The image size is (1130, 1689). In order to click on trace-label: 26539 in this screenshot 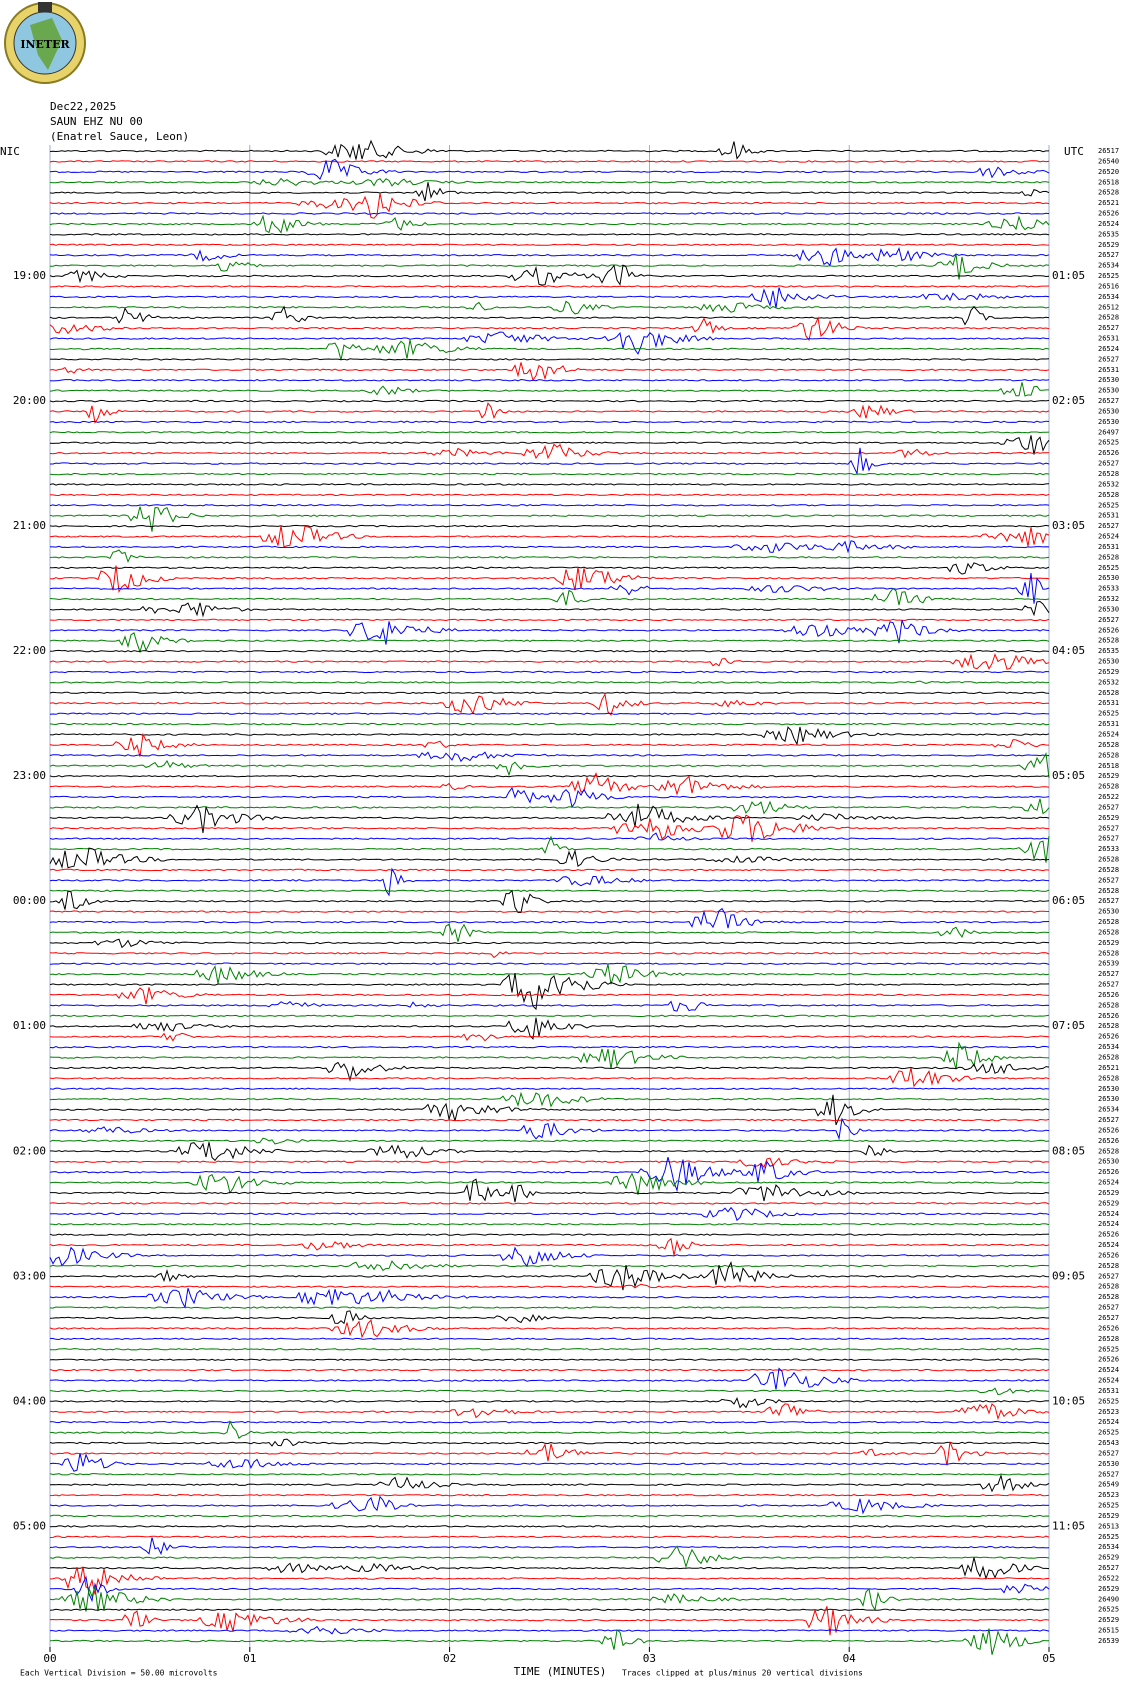, I will do `click(1108, 1641)`.